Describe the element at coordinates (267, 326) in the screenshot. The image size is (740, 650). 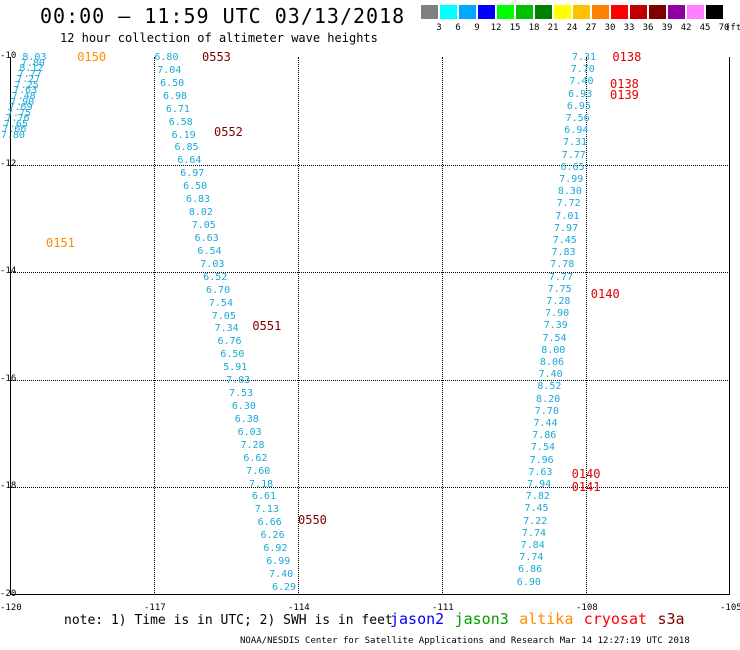
I see `pass-time-label: 0551` at that location.